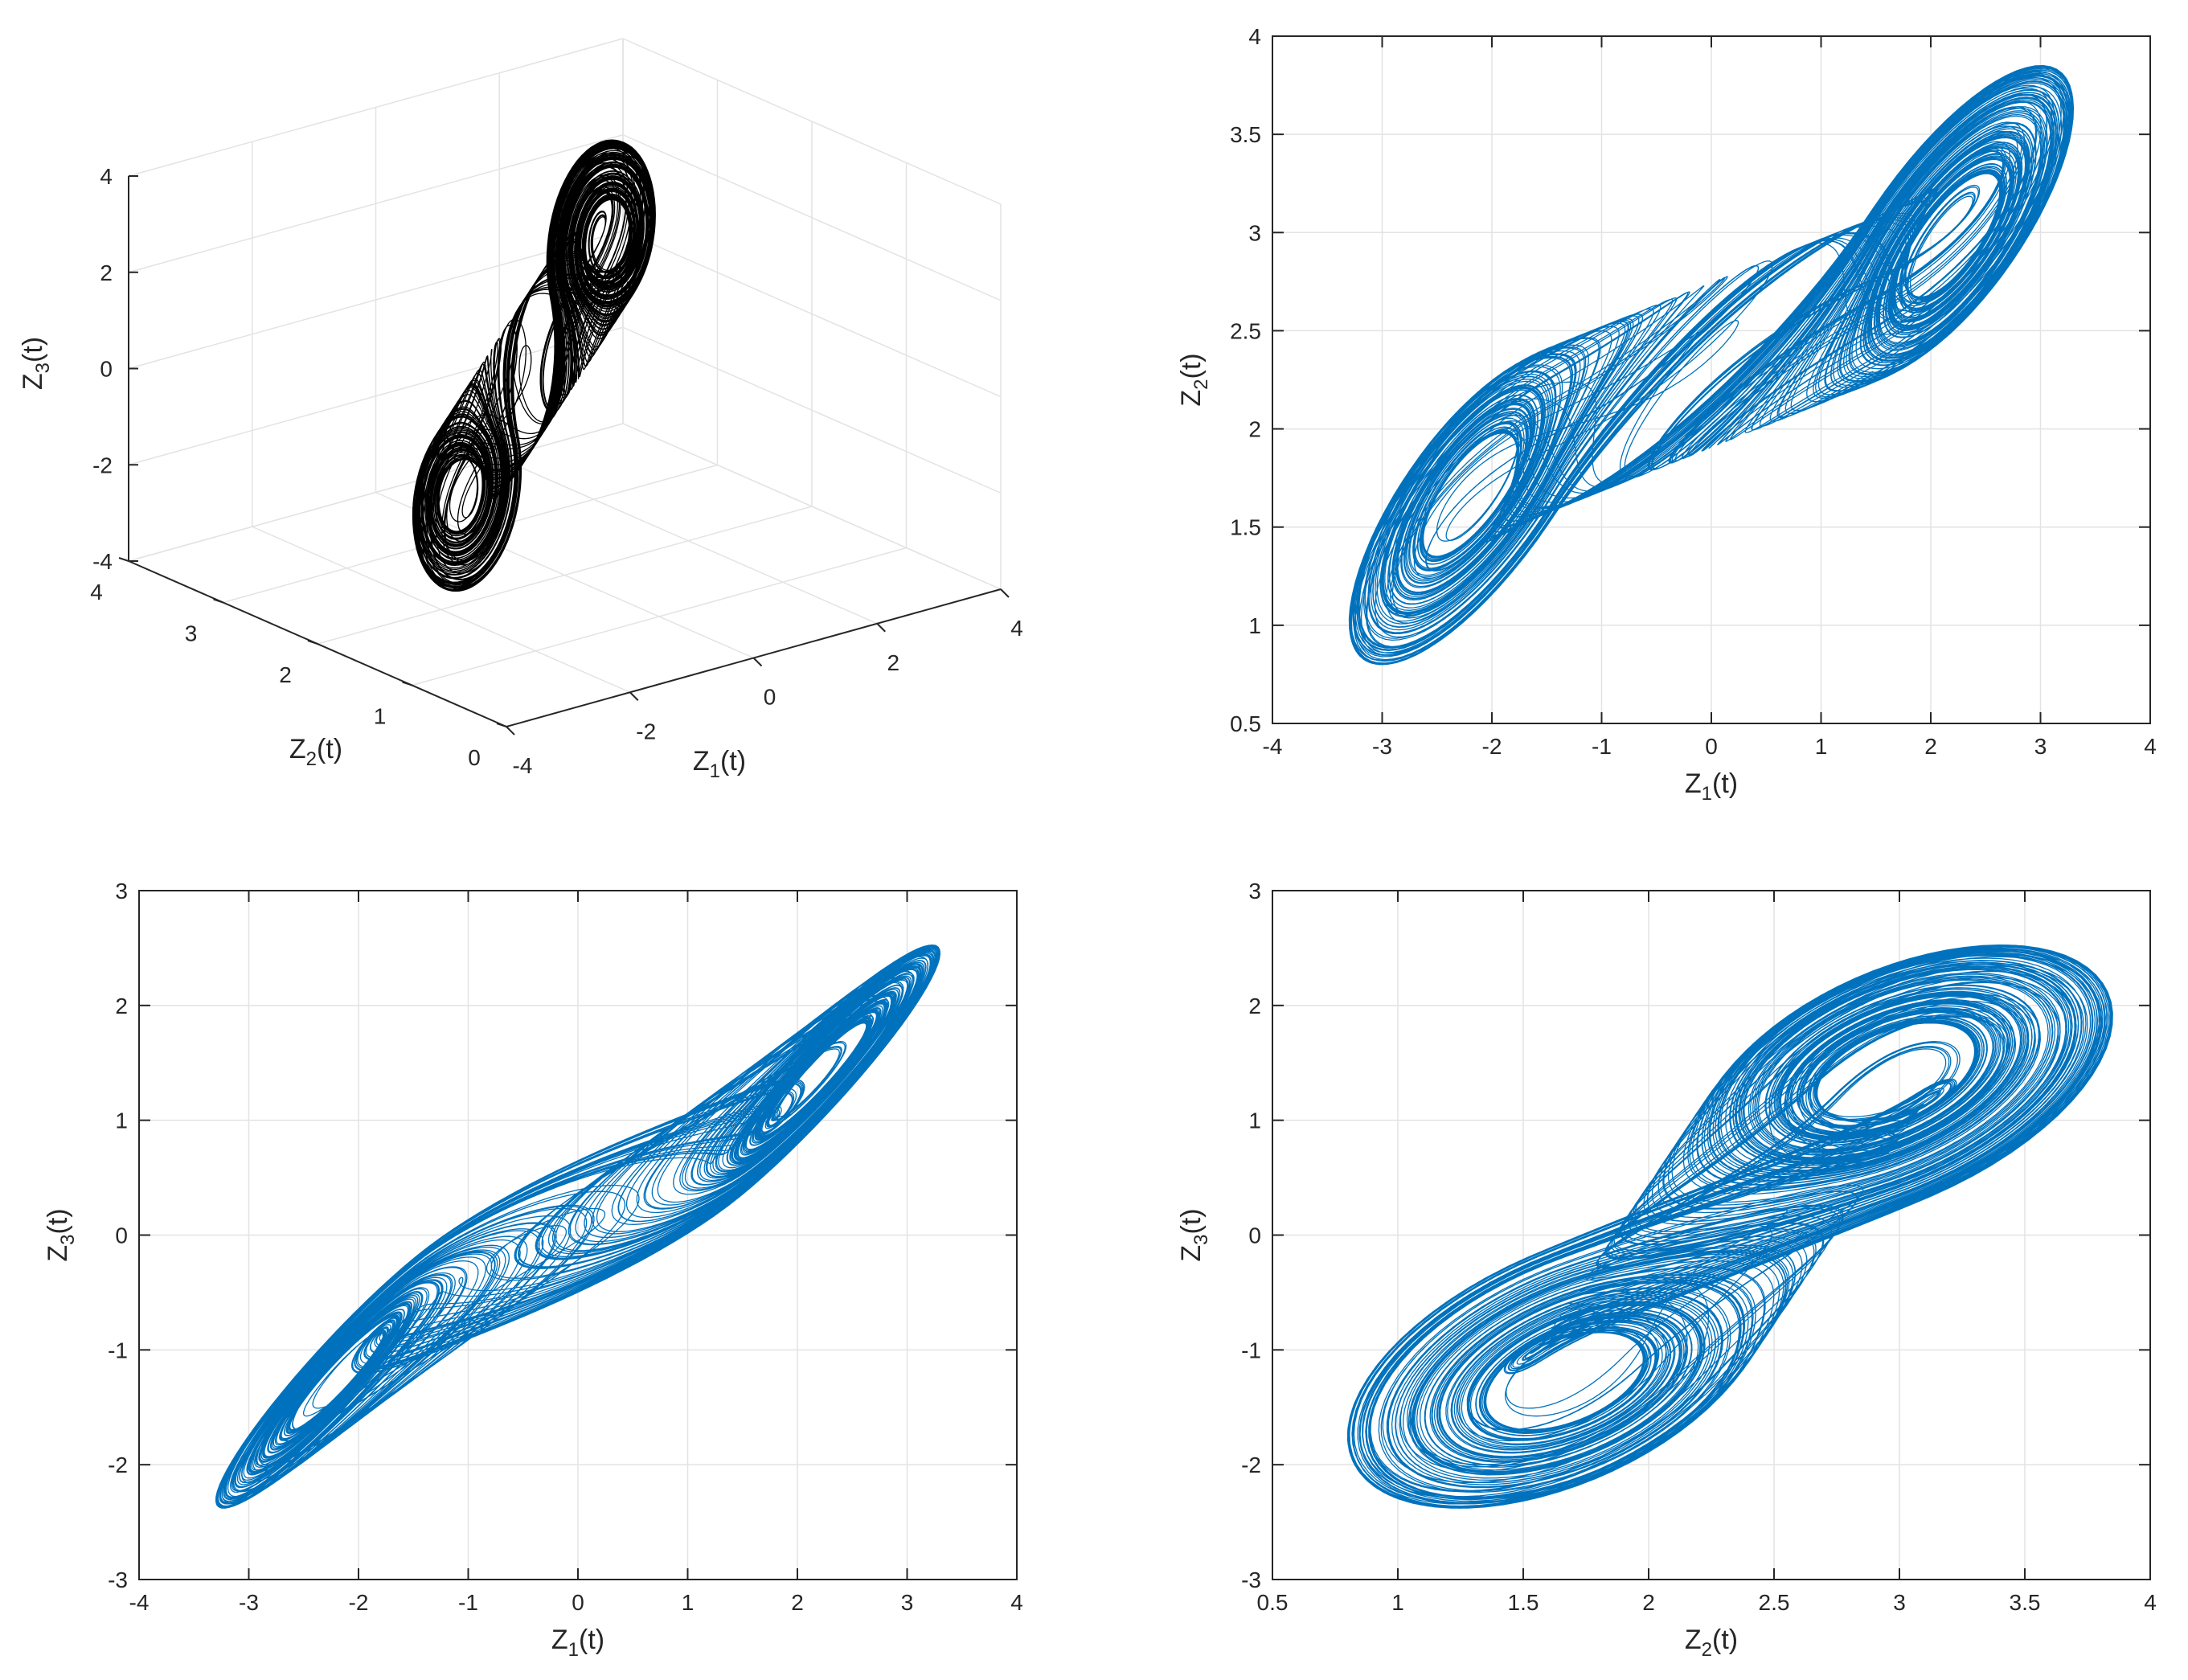 The width and height of the screenshot is (2188, 1680). What do you see at coordinates (523, 765) in the screenshot?
I see `z1-tick-label: -4` at bounding box center [523, 765].